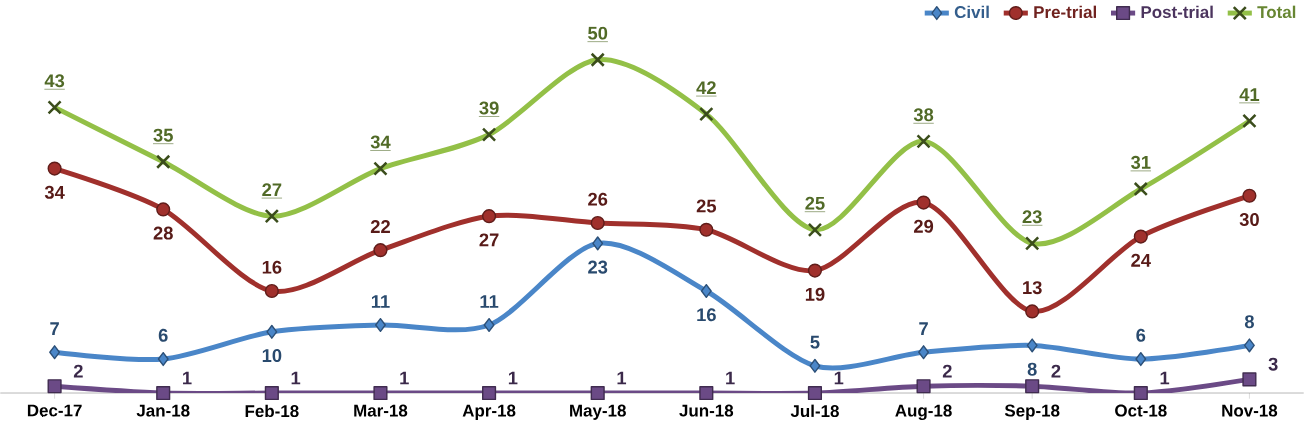 This screenshot has width=1304, height=426. Describe the element at coordinates (598, 33) in the screenshot. I see `data-label: 50` at that location.